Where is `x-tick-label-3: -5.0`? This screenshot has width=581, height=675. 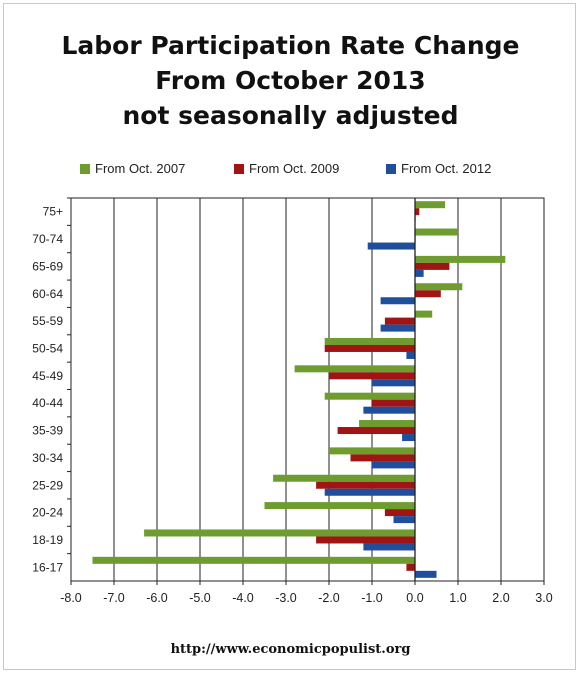 x-tick-label-3: -5.0 is located at coordinates (200, 598).